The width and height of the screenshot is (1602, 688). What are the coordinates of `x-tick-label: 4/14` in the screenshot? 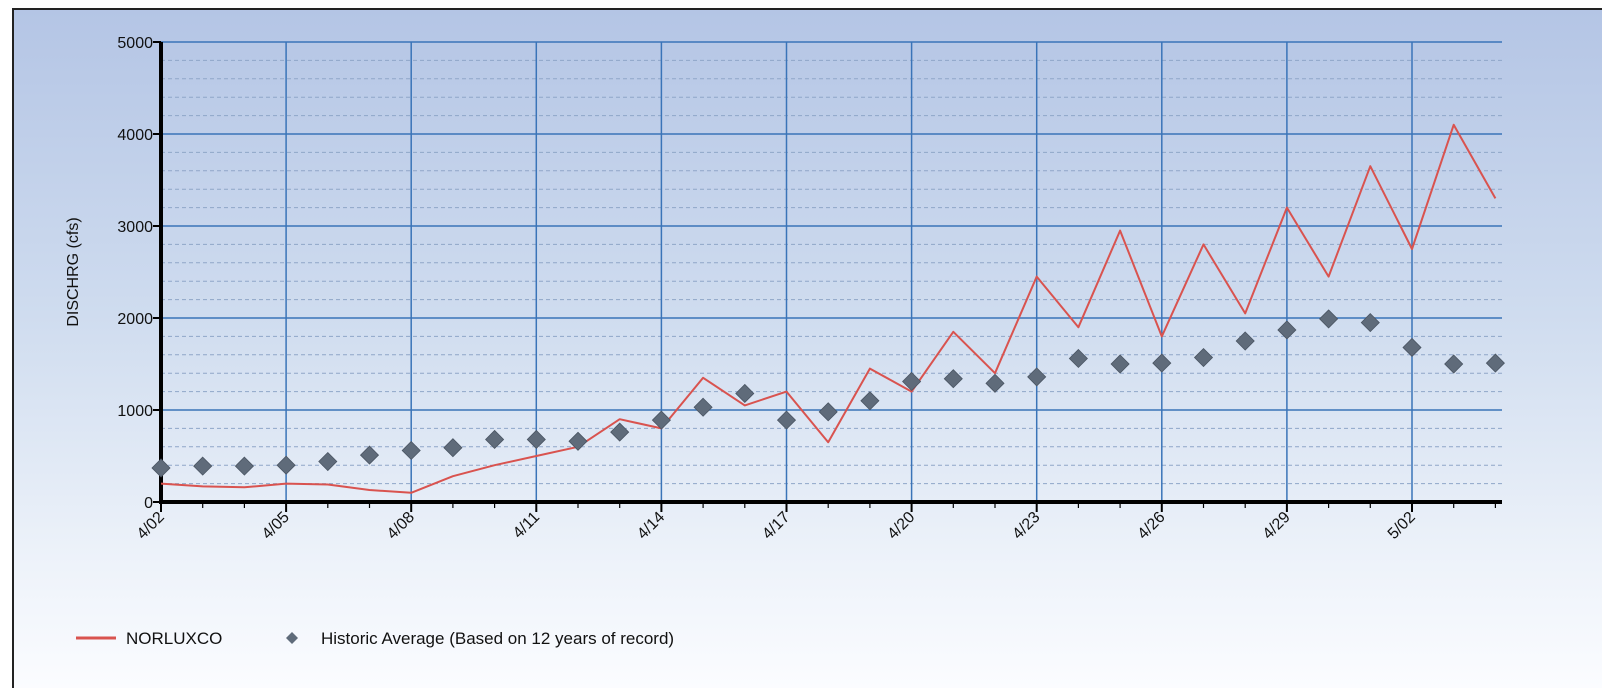 It's located at (651, 526).